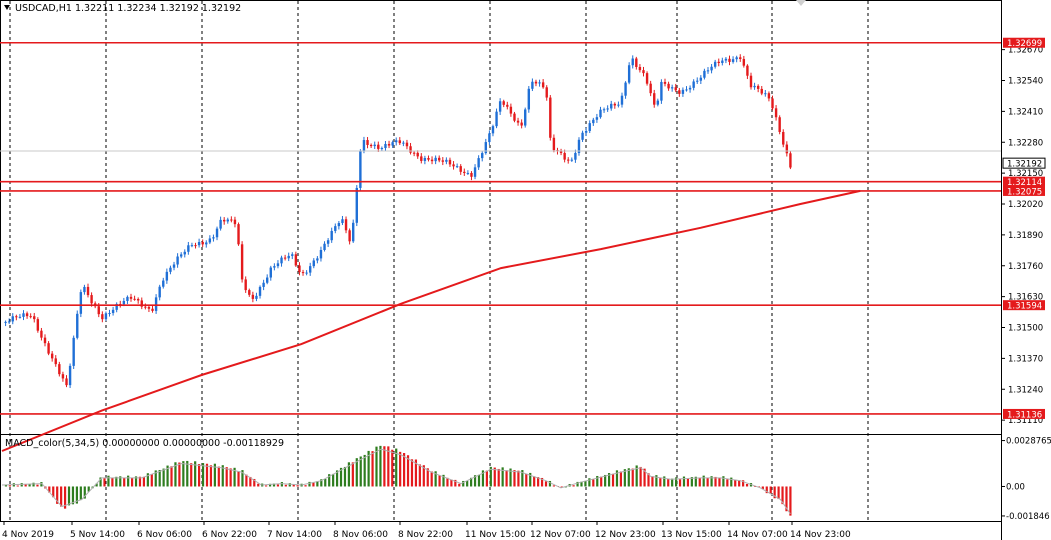 The image size is (1051, 540). I want to click on chart-shift-marker-icon, so click(801, 3).